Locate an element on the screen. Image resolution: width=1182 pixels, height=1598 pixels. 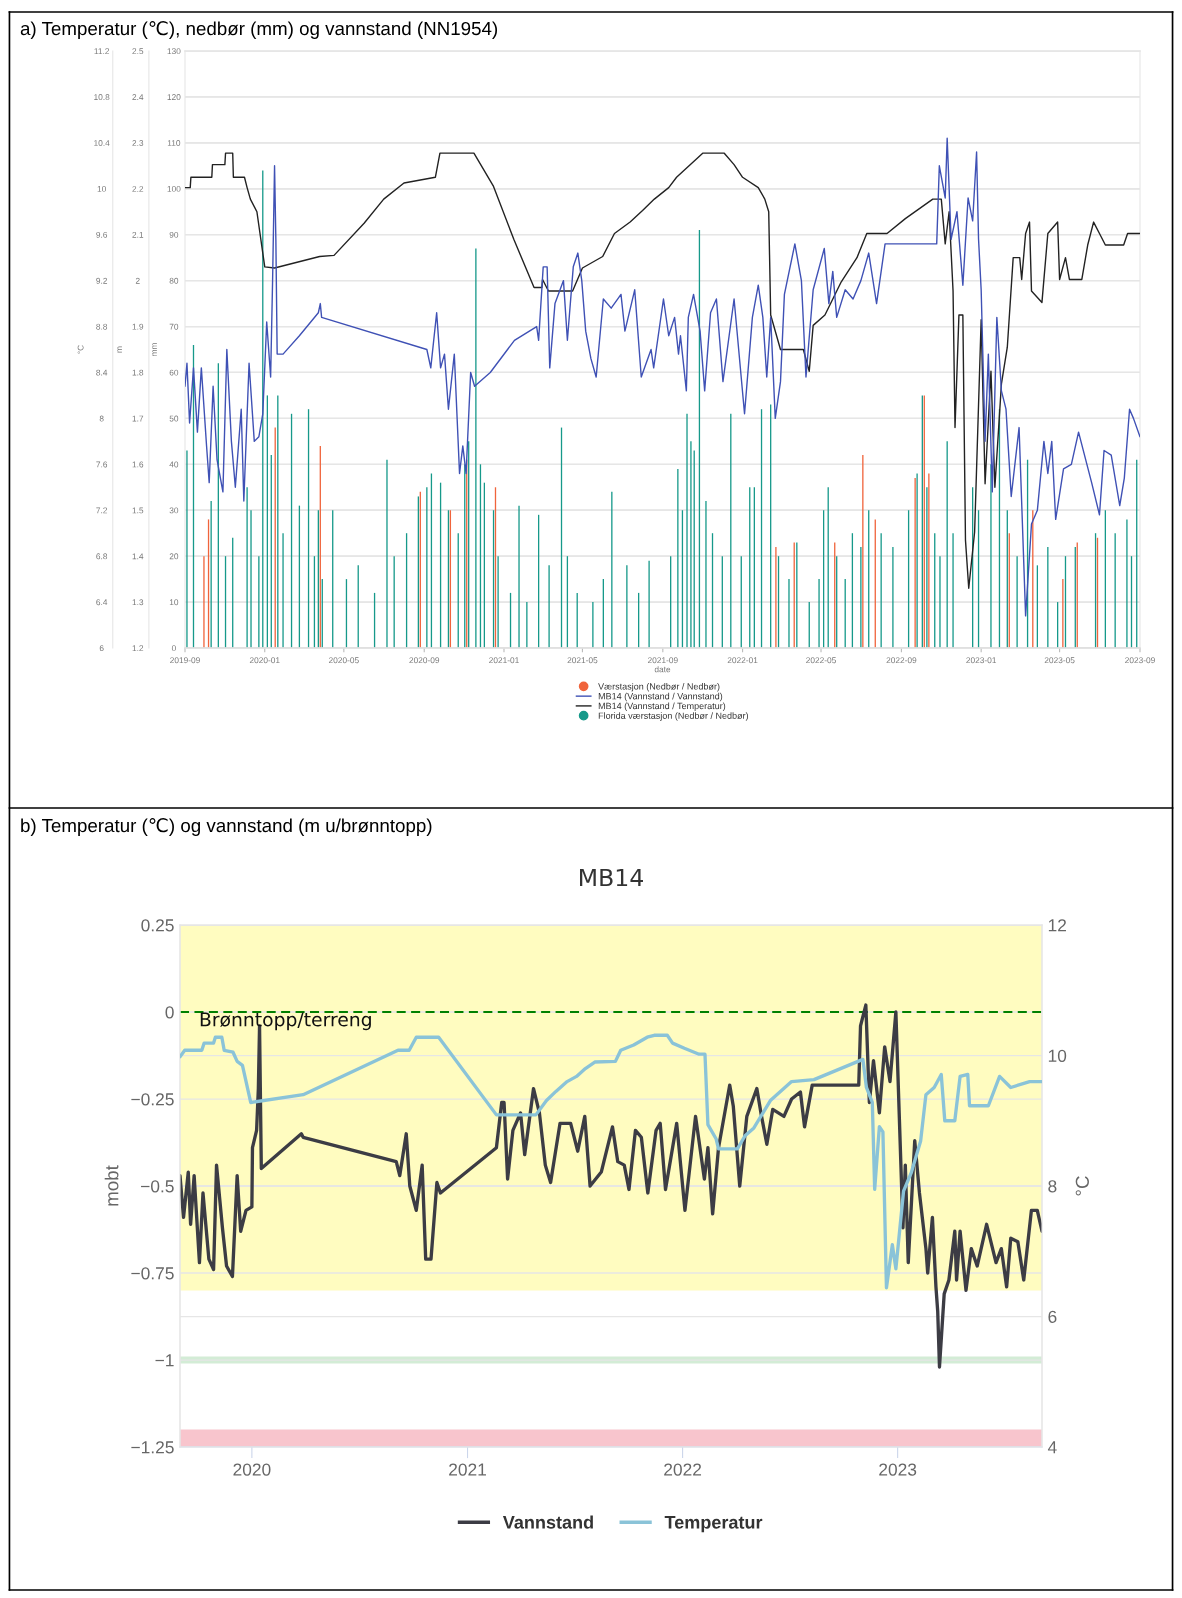
y-tick-label: 70 is located at coordinates (174, 326).